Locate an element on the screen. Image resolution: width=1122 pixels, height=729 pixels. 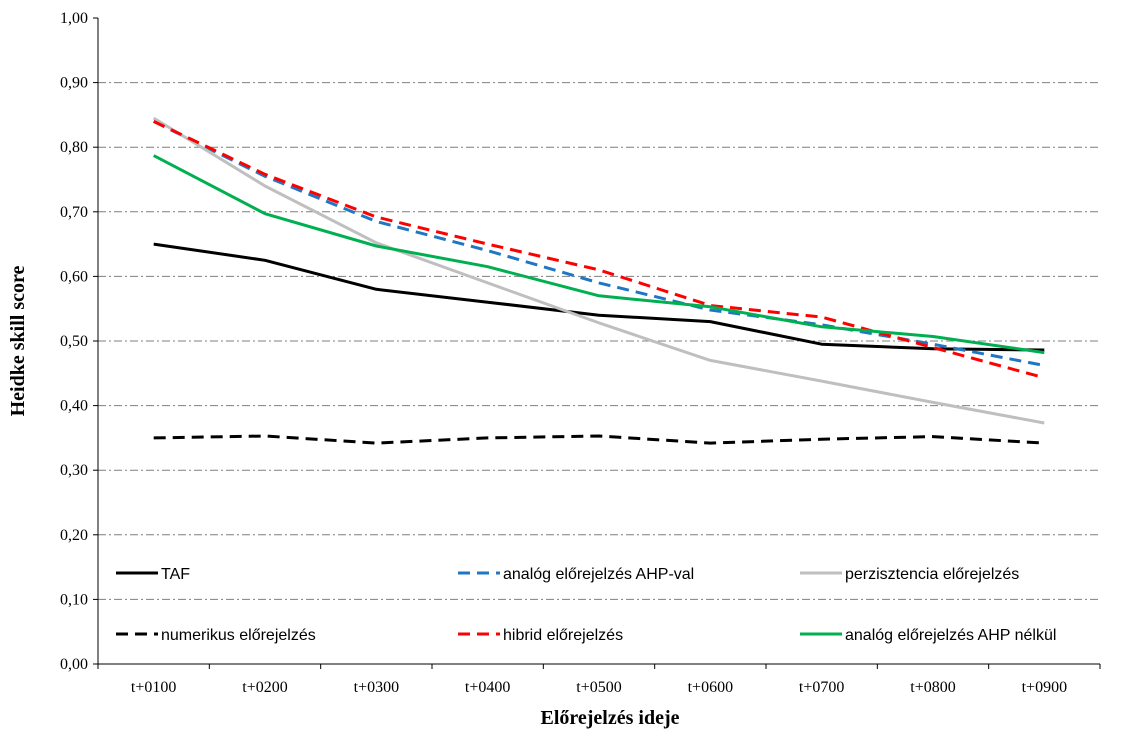
legend-label: analóg előrejelzés AHP nélkül is located at coordinates (950, 635).